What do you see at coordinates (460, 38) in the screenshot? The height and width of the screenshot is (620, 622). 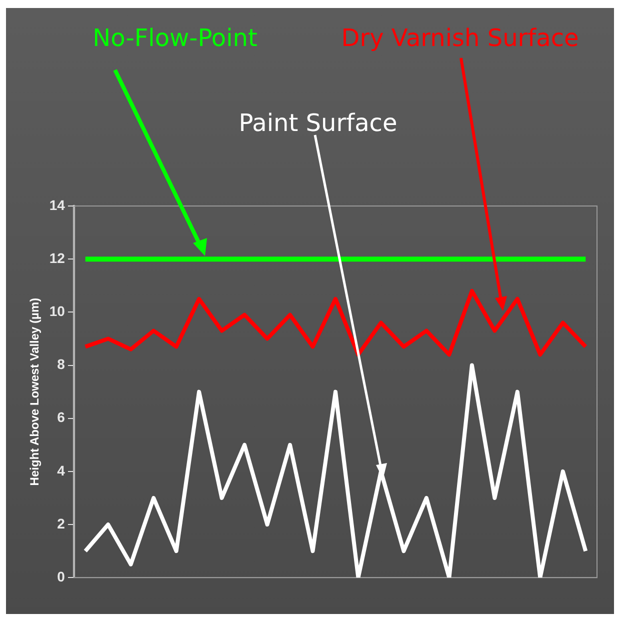 I see `text: Dry Varnish Surface` at bounding box center [460, 38].